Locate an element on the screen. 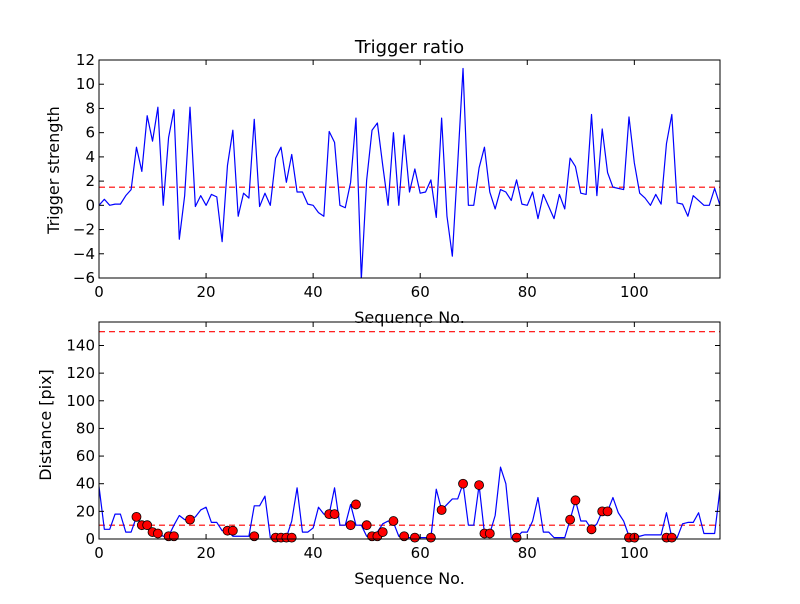 This screenshot has width=800, height=604. y-axis-label: Trigger strength is located at coordinates (53, 170).